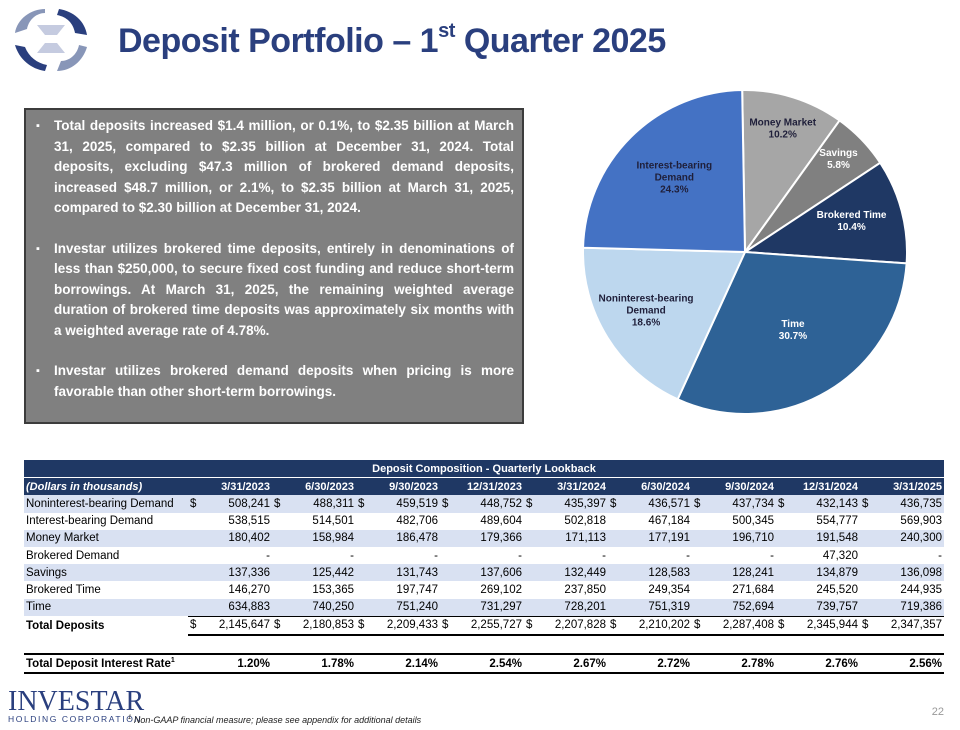  I want to click on value-cell: 435,397, so click(573, 504).